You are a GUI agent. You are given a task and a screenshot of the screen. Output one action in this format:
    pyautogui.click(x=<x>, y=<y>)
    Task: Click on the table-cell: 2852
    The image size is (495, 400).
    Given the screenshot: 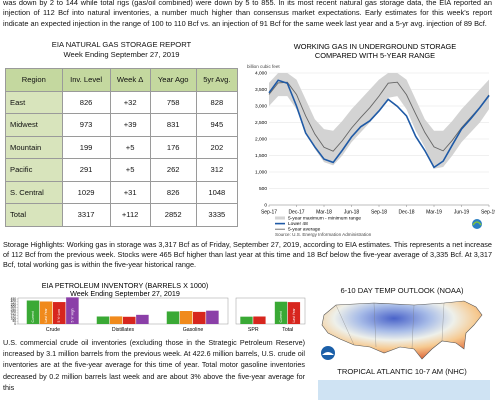 What is the action you would take?
    pyautogui.click(x=173, y=215)
    